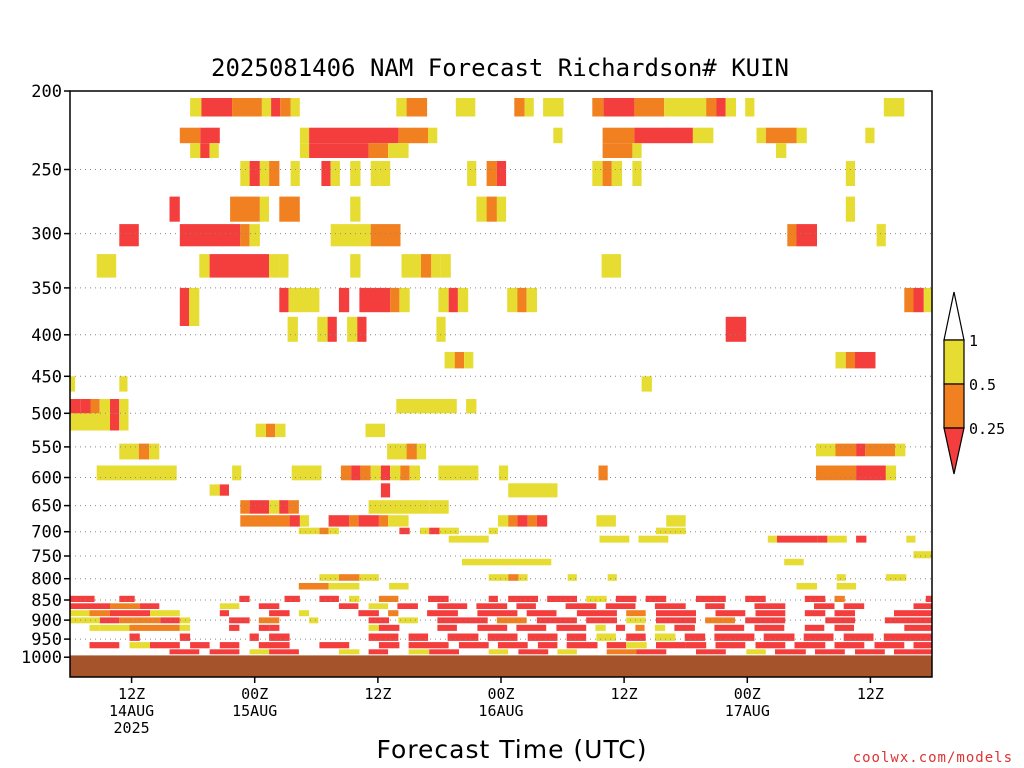  What do you see at coordinates (46, 601) in the screenshot?
I see `y-tick-label: 850` at bounding box center [46, 601].